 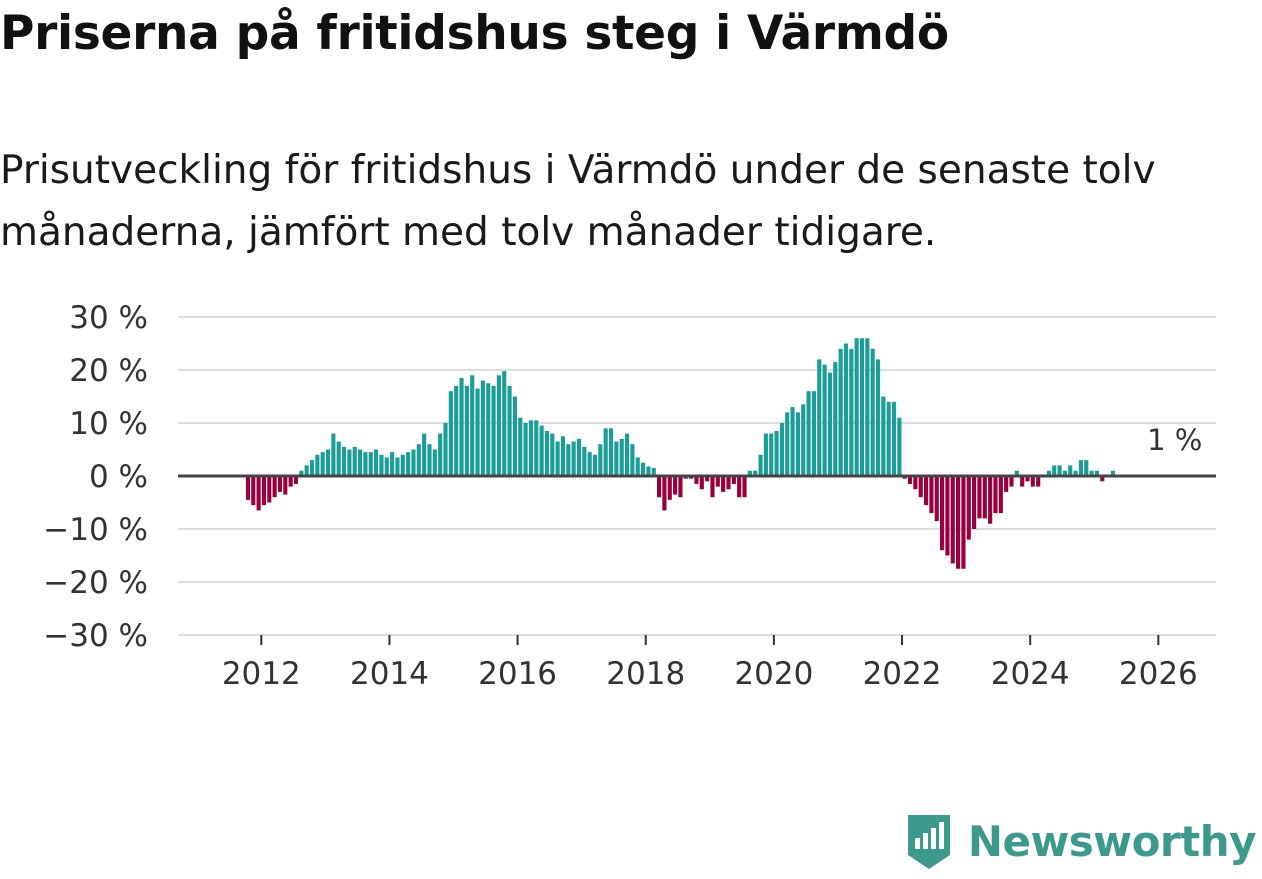 What do you see at coordinates (108, 318) in the screenshot?
I see `y-tick-label: 30 %` at bounding box center [108, 318].